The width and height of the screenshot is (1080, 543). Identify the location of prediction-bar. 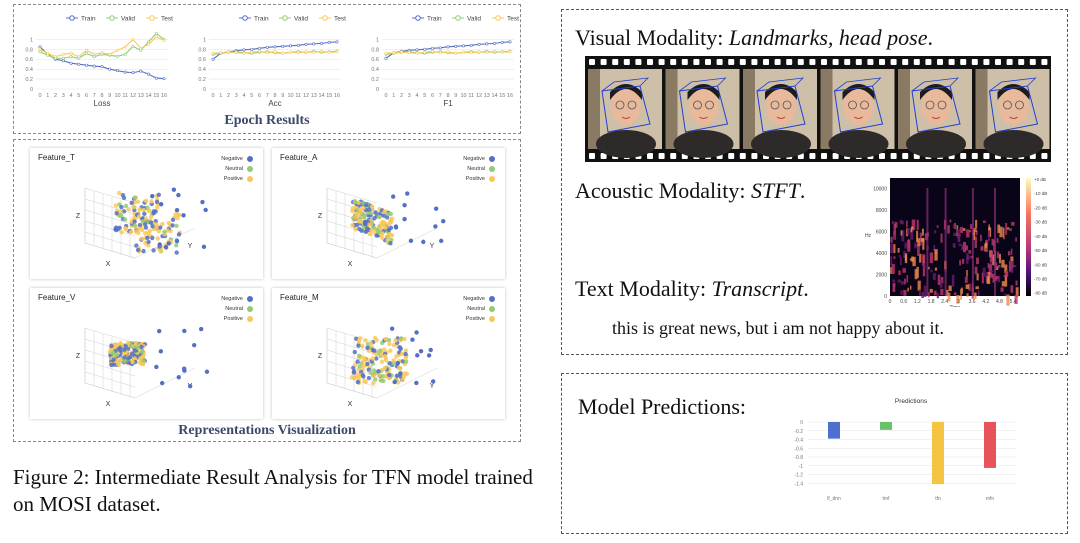
(886, 426).